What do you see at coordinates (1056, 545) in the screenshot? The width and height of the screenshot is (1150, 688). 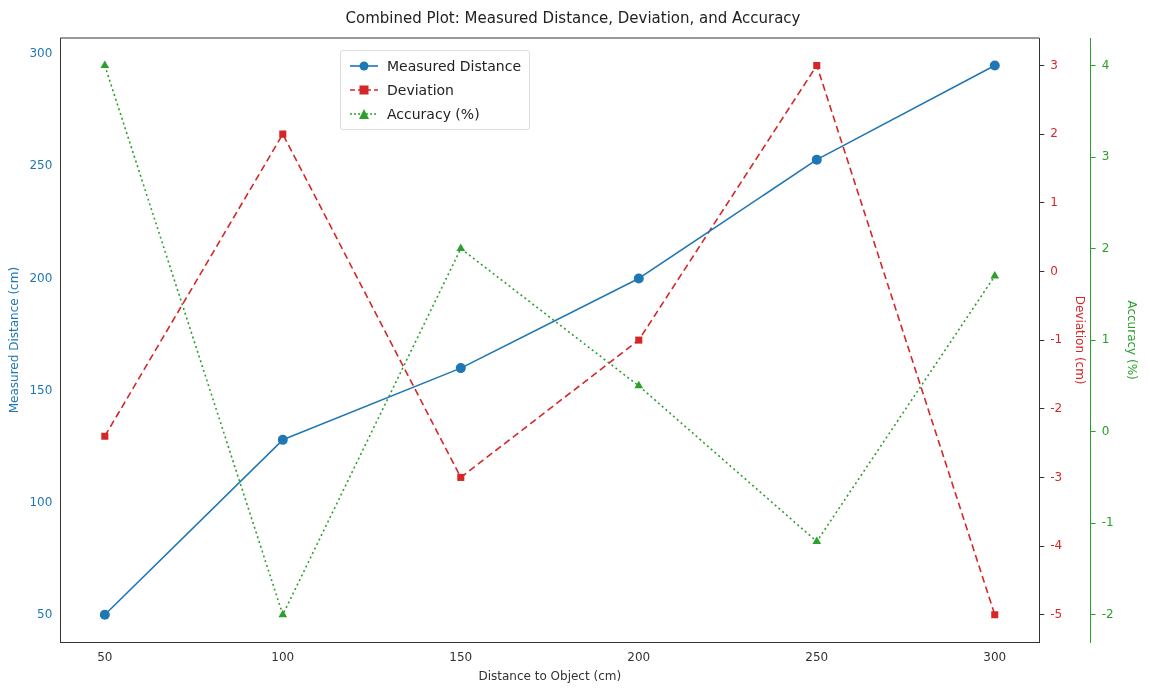 I see `y2-tick-label: -4` at bounding box center [1056, 545].